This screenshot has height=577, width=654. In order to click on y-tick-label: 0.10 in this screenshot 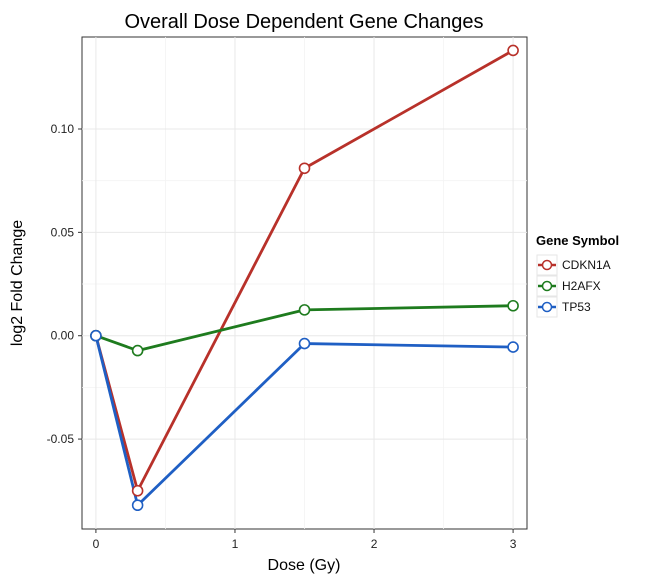, I will do `click(63, 129)`.